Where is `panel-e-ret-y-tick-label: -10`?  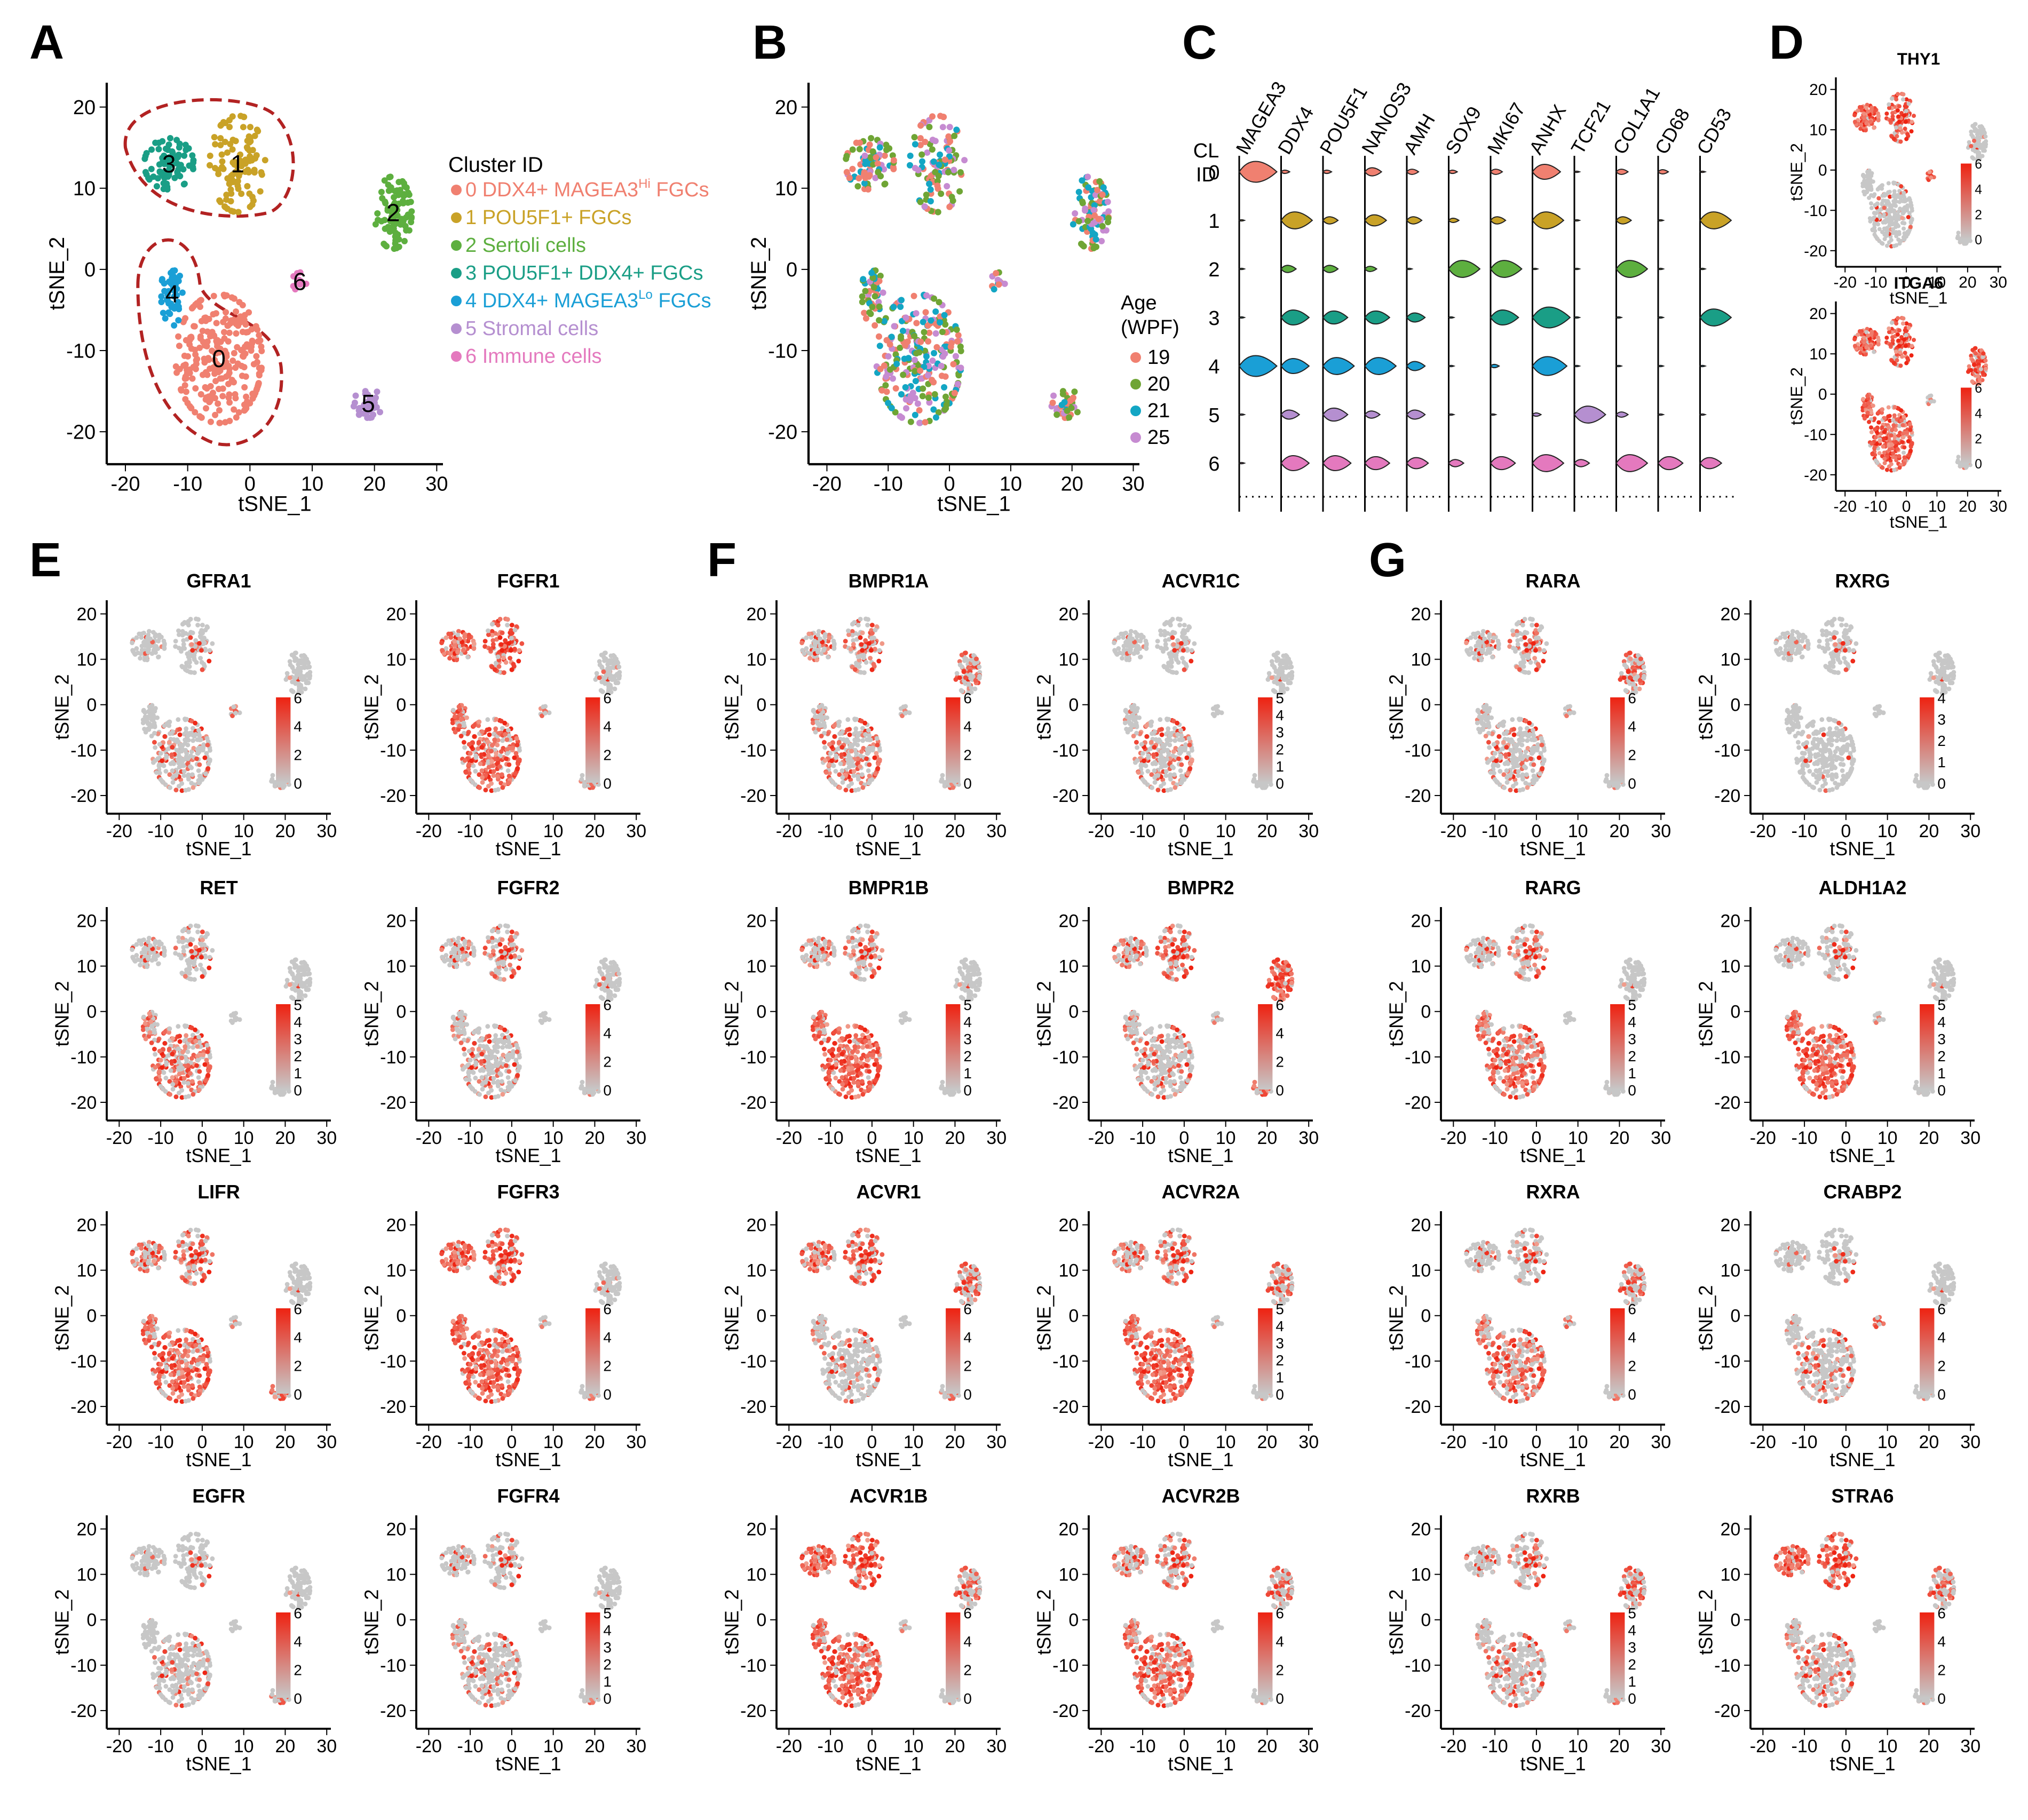
panel-e-ret-y-tick-label: -10 is located at coordinates (83, 1057).